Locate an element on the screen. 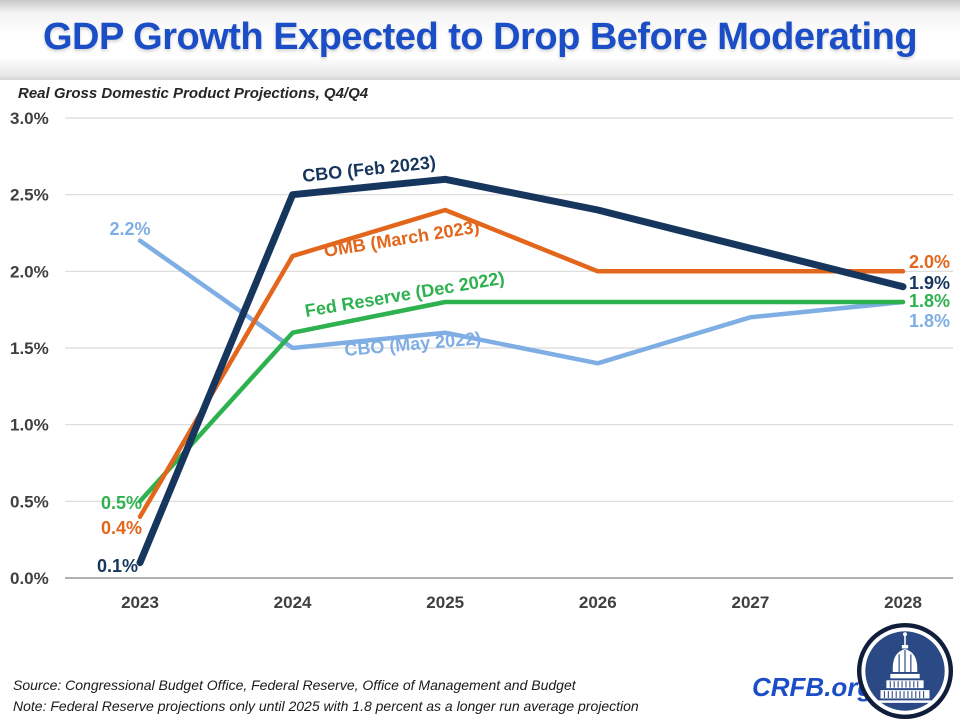  x-axis-tick-label: 2027 is located at coordinates (750, 602).